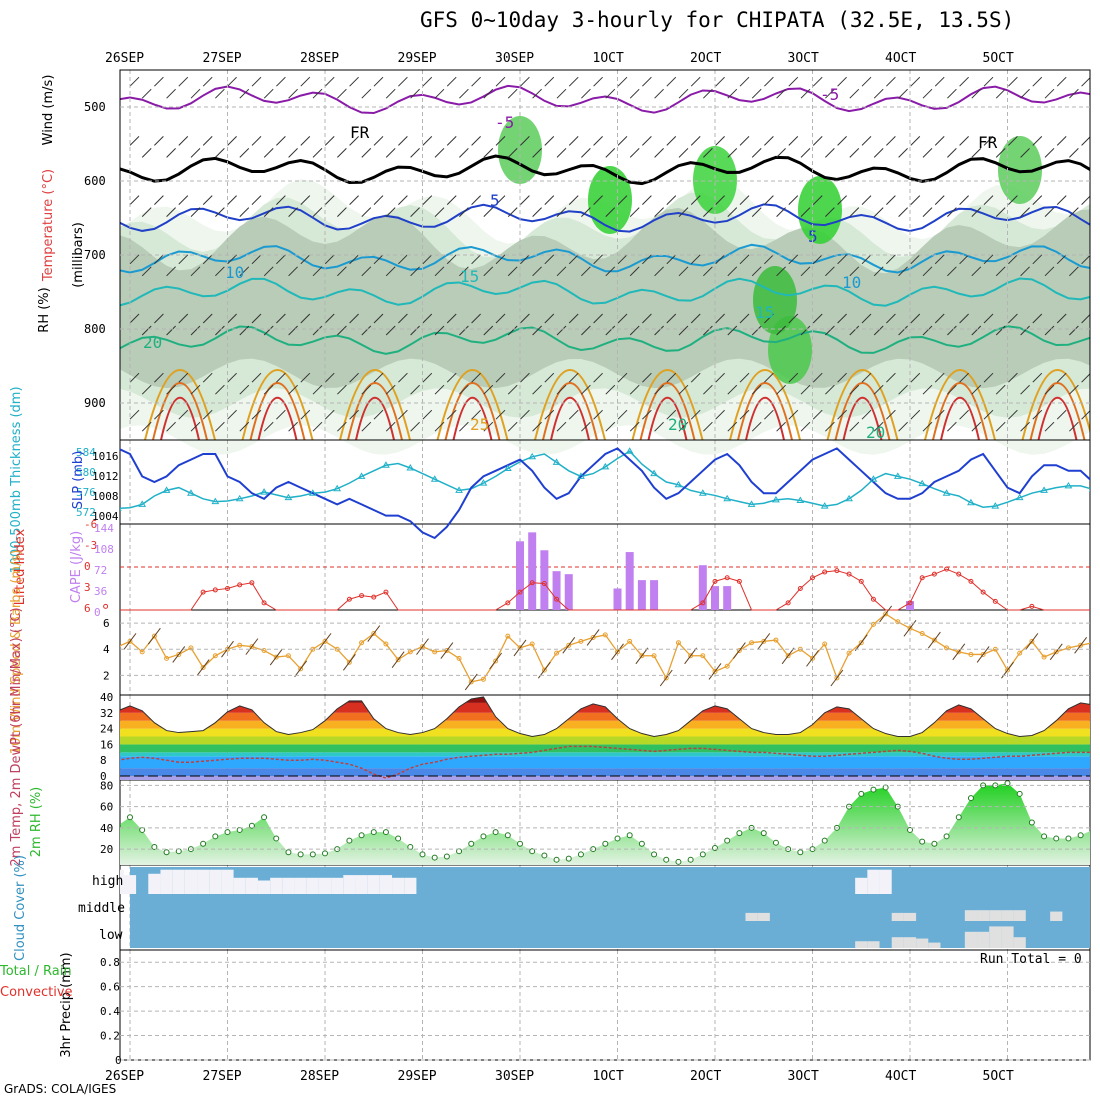  I want to click on dewpoint-line, so click(605, 762).